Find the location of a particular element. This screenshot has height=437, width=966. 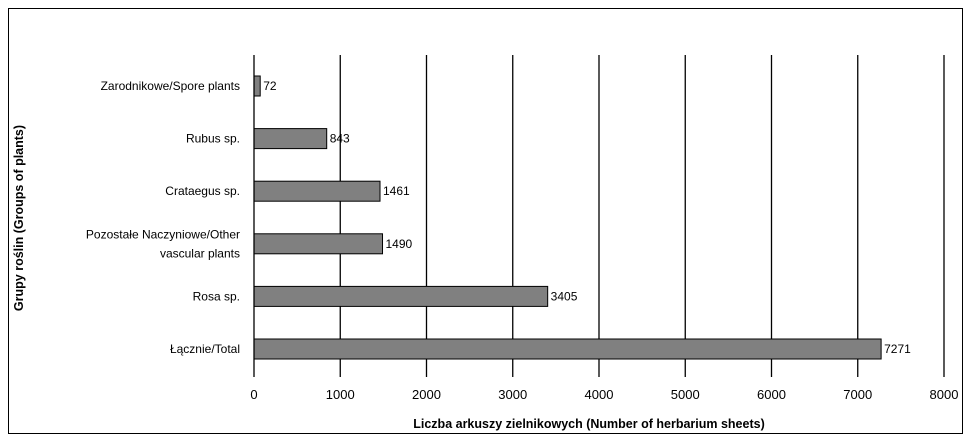

data-label: 3405 is located at coordinates (564, 296).